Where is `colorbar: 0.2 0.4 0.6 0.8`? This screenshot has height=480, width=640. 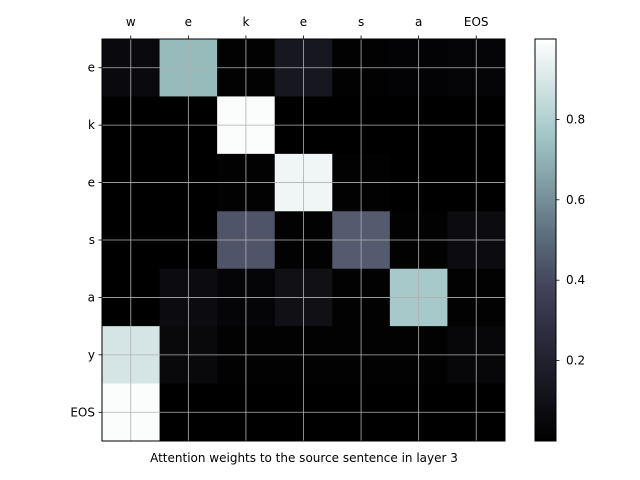 colorbar: 0.2 0.4 0.6 0.8 is located at coordinates (559, 240).